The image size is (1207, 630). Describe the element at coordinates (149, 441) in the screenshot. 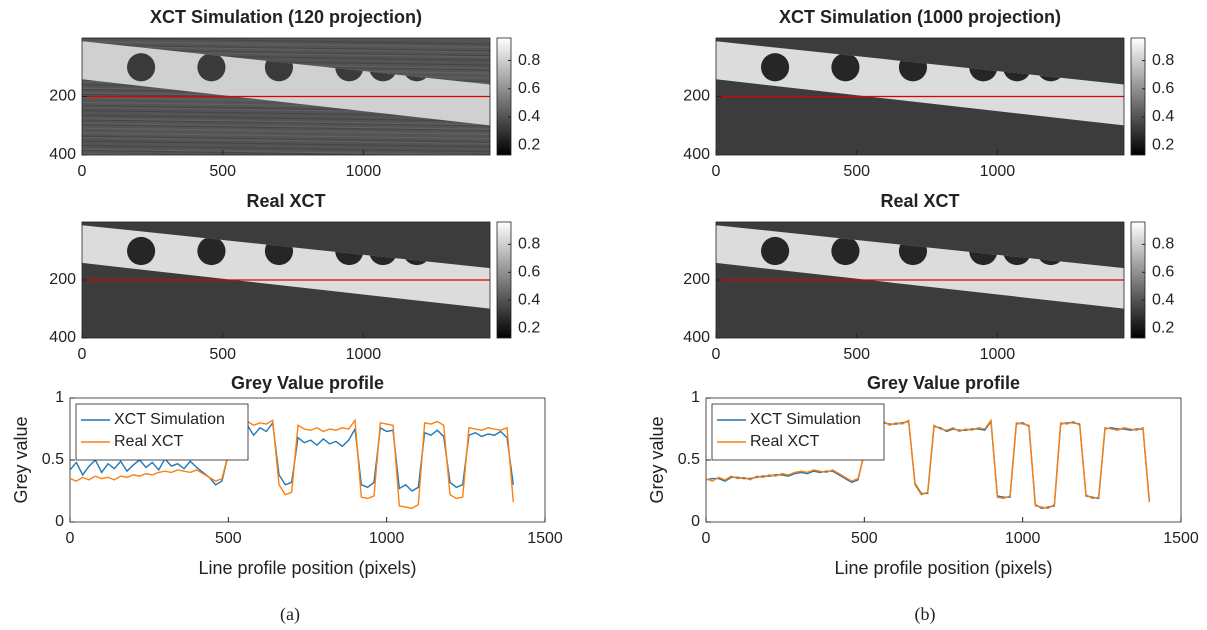

I see `legend-label: Real XCT` at that location.